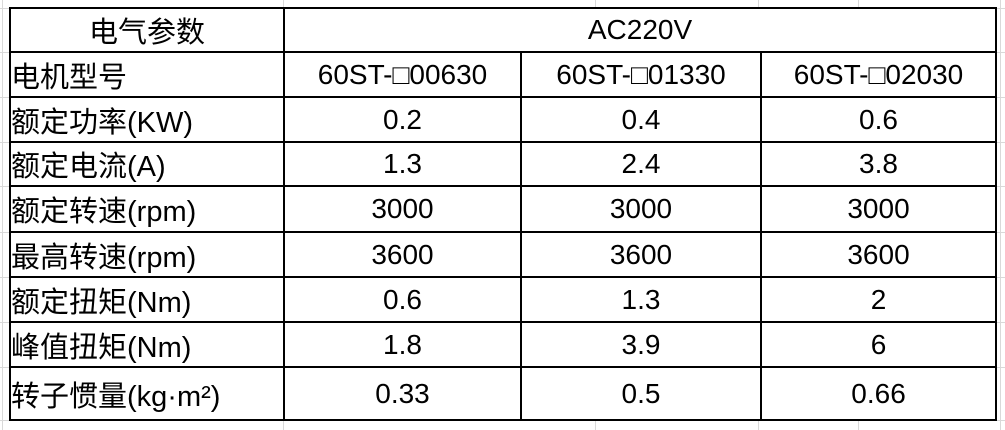  Describe the element at coordinates (641, 119) in the screenshot. I see `rated-power-value-cell: 0.4` at that location.